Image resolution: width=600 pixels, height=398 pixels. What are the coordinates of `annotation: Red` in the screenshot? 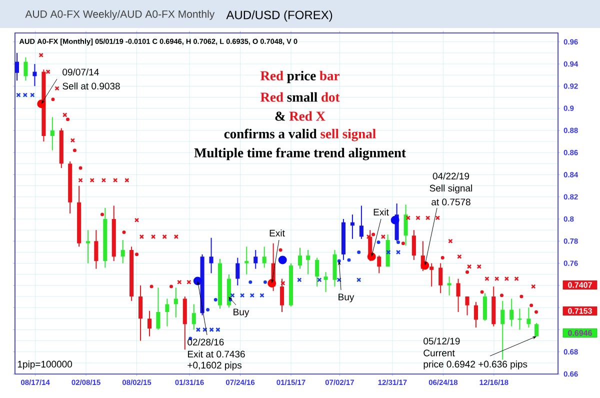 It's located at (272, 97).